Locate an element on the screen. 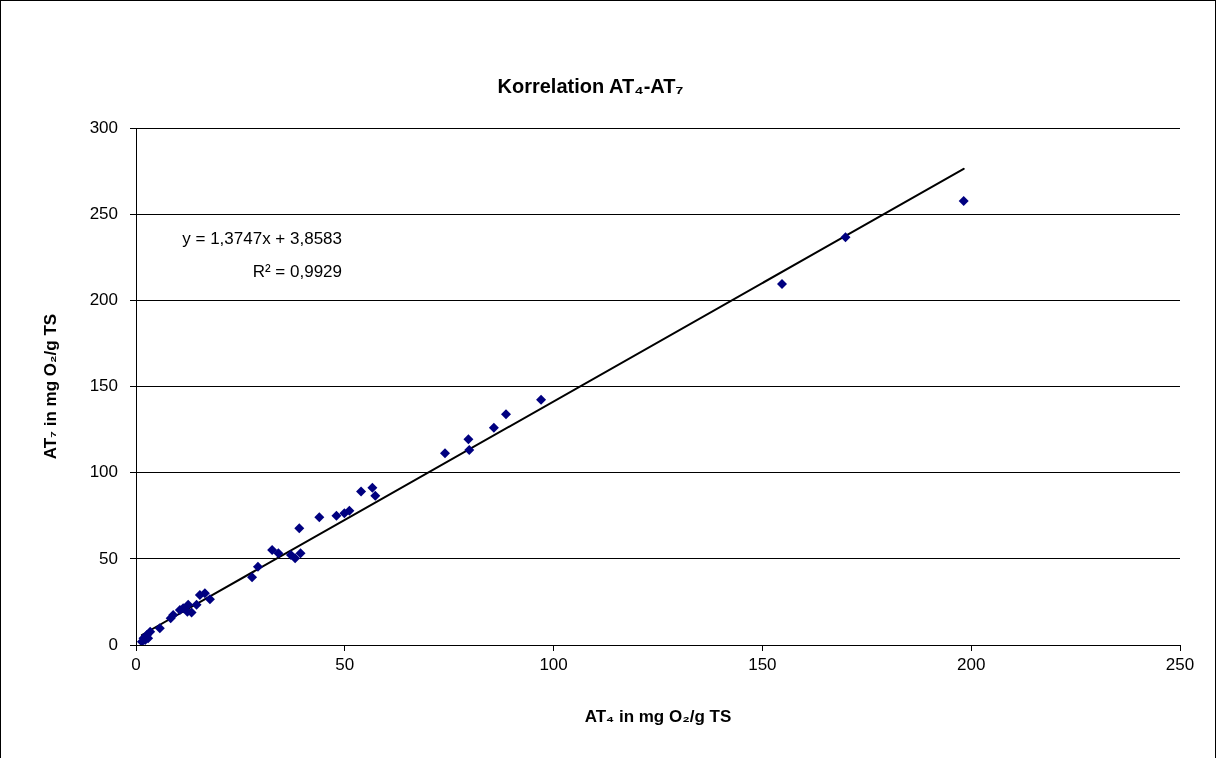 The image size is (1216, 758). x-tick-label: 150 is located at coordinates (762, 664).